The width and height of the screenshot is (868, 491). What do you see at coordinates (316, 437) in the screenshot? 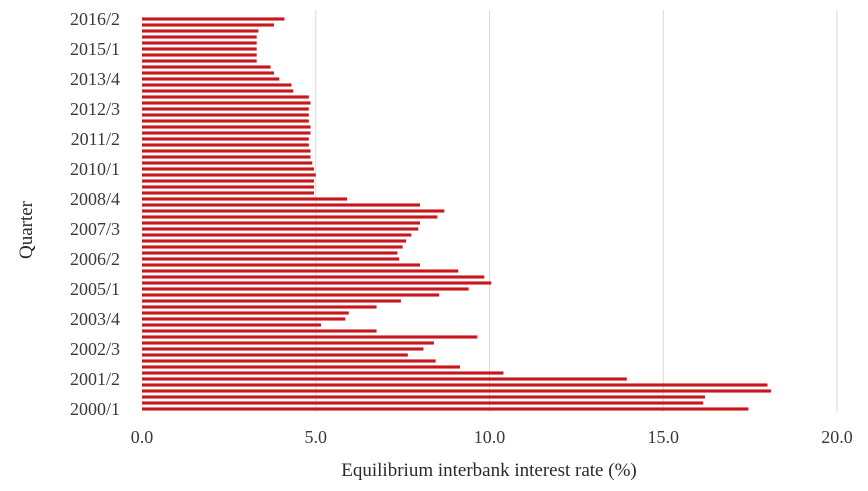
I see `x-tick-label: 5.0` at bounding box center [316, 437].